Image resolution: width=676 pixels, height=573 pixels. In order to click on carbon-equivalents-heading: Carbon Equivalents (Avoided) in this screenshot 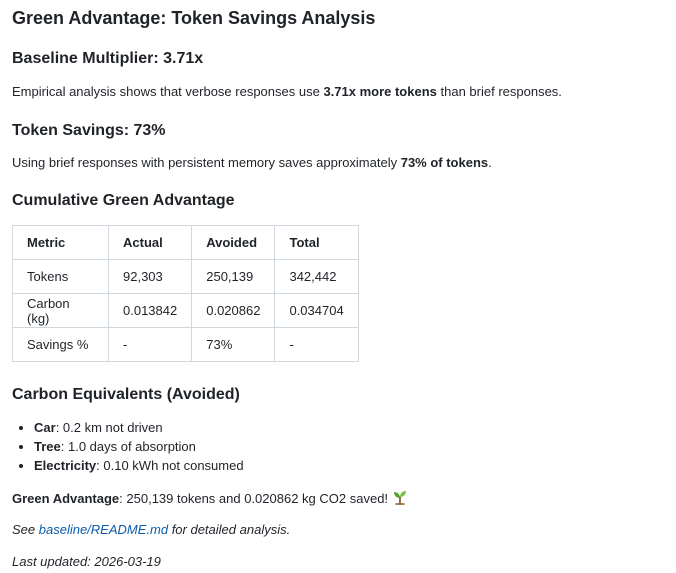, I will do `click(126, 394)`.